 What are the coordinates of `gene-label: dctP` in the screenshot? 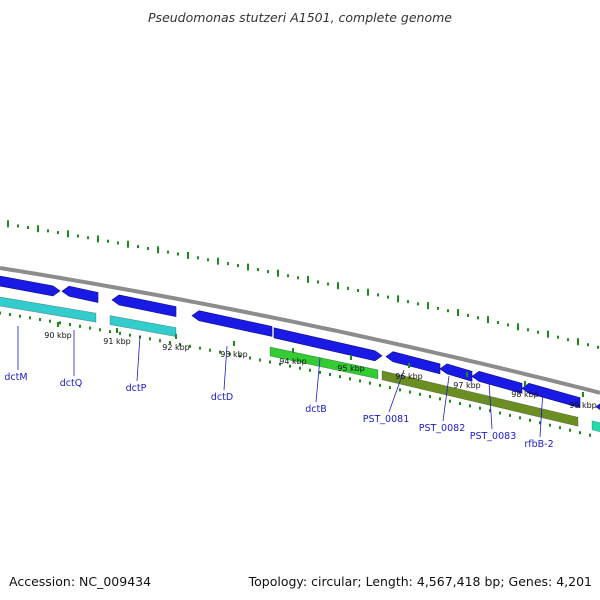 It's located at (136, 388).